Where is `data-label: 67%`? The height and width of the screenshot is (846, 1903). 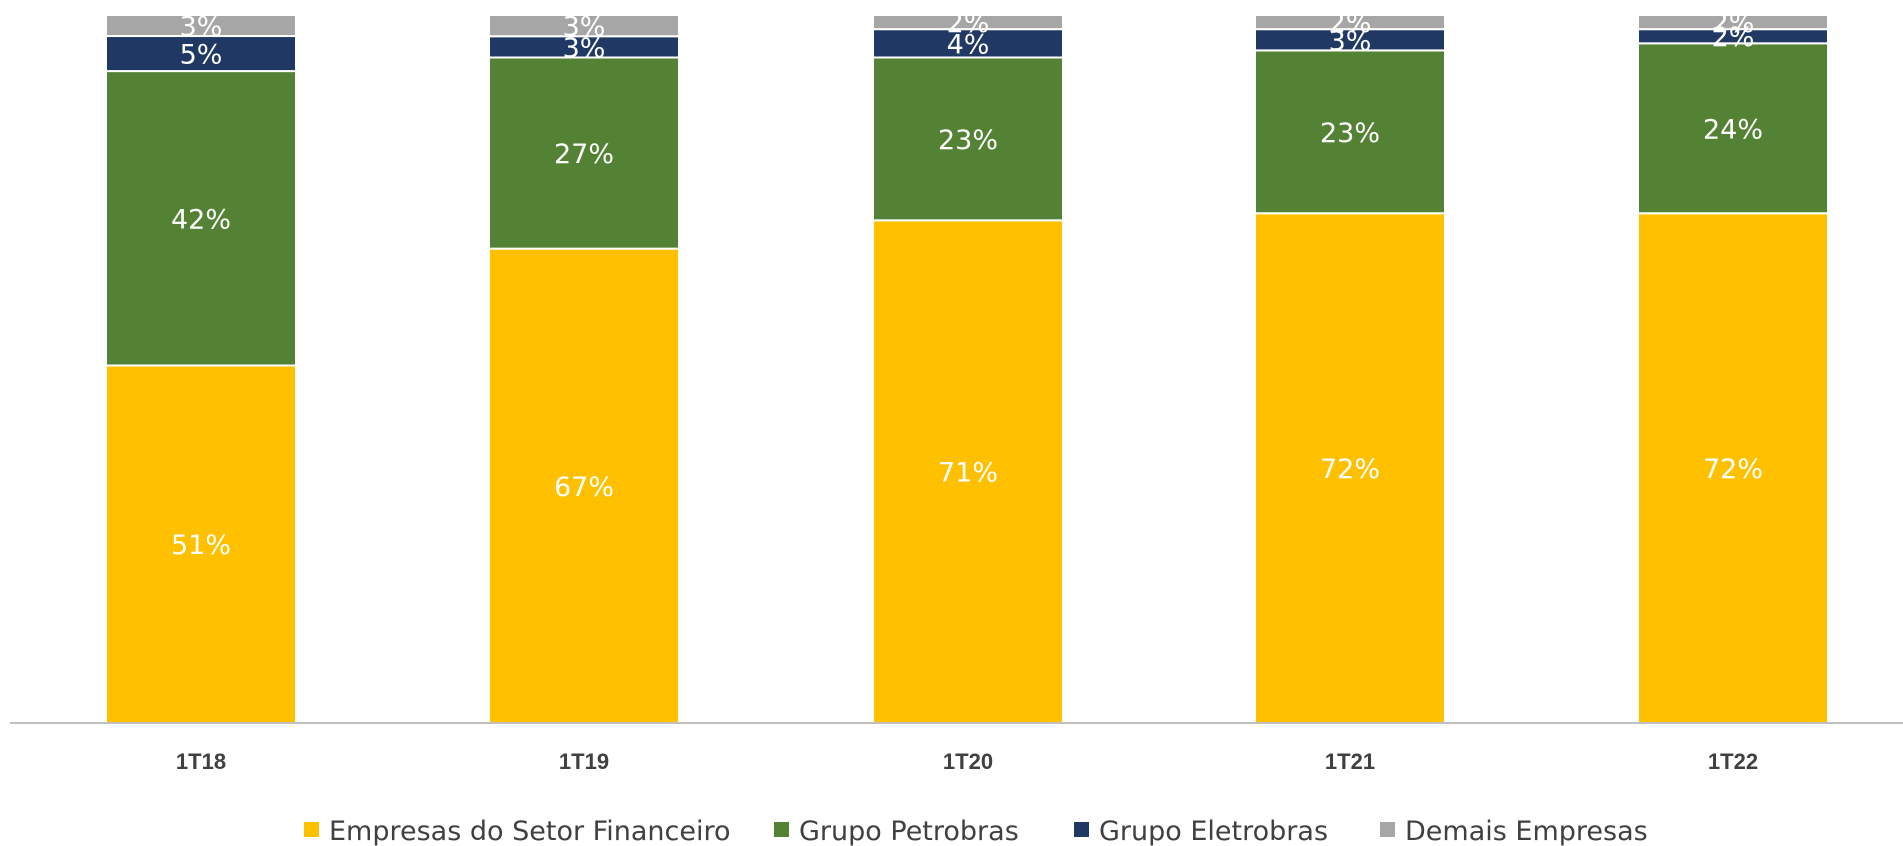 data-label: 67% is located at coordinates (584, 487).